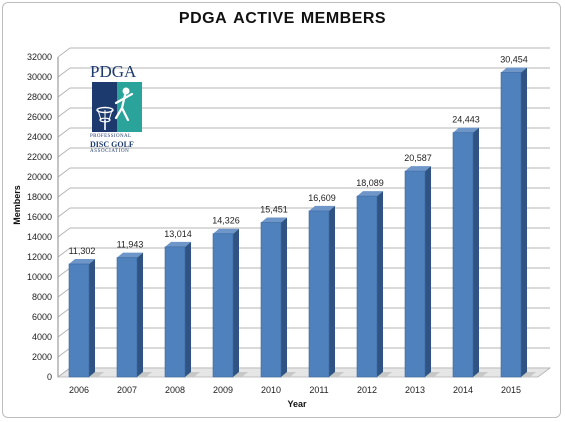  Describe the element at coordinates (271, 390) in the screenshot. I see `x-tick-label: 2010` at that location.